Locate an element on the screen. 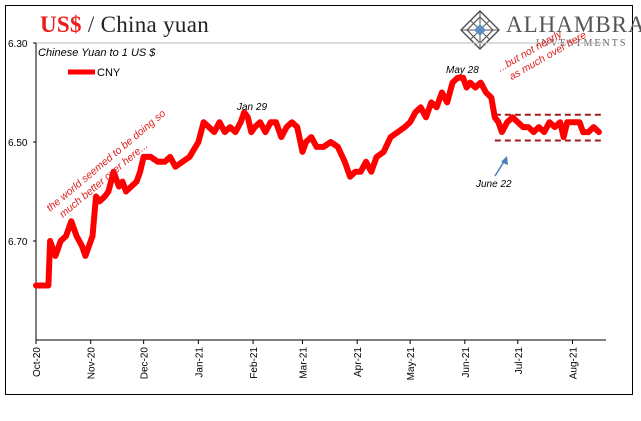 This screenshot has width=641, height=421. x-tick-label: Mar-21 is located at coordinates (303, 363).